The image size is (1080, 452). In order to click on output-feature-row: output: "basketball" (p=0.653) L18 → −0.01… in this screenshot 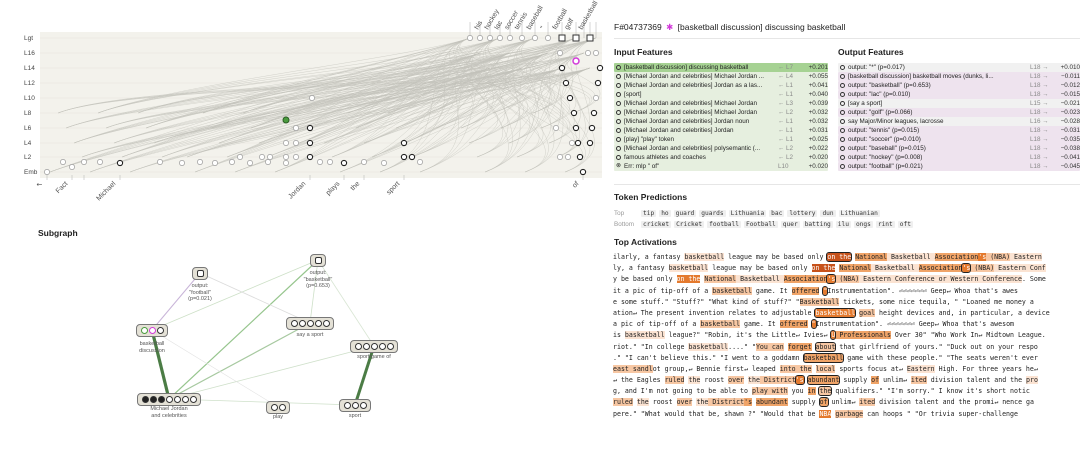, I will do `click(959, 85)`.